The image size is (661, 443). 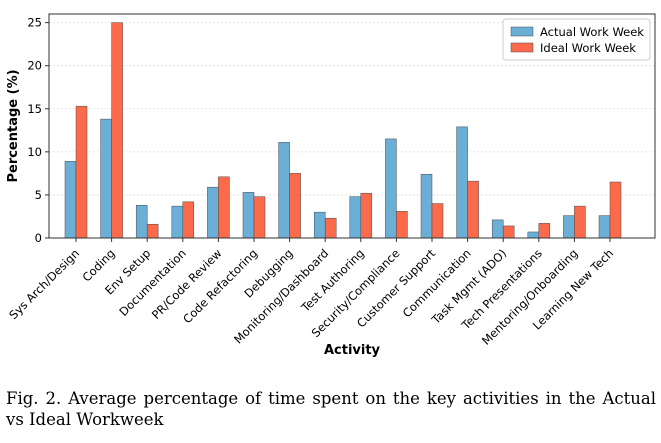 I want to click on legend: Actual Work Week Ideal Work Week, so click(x=576, y=39).